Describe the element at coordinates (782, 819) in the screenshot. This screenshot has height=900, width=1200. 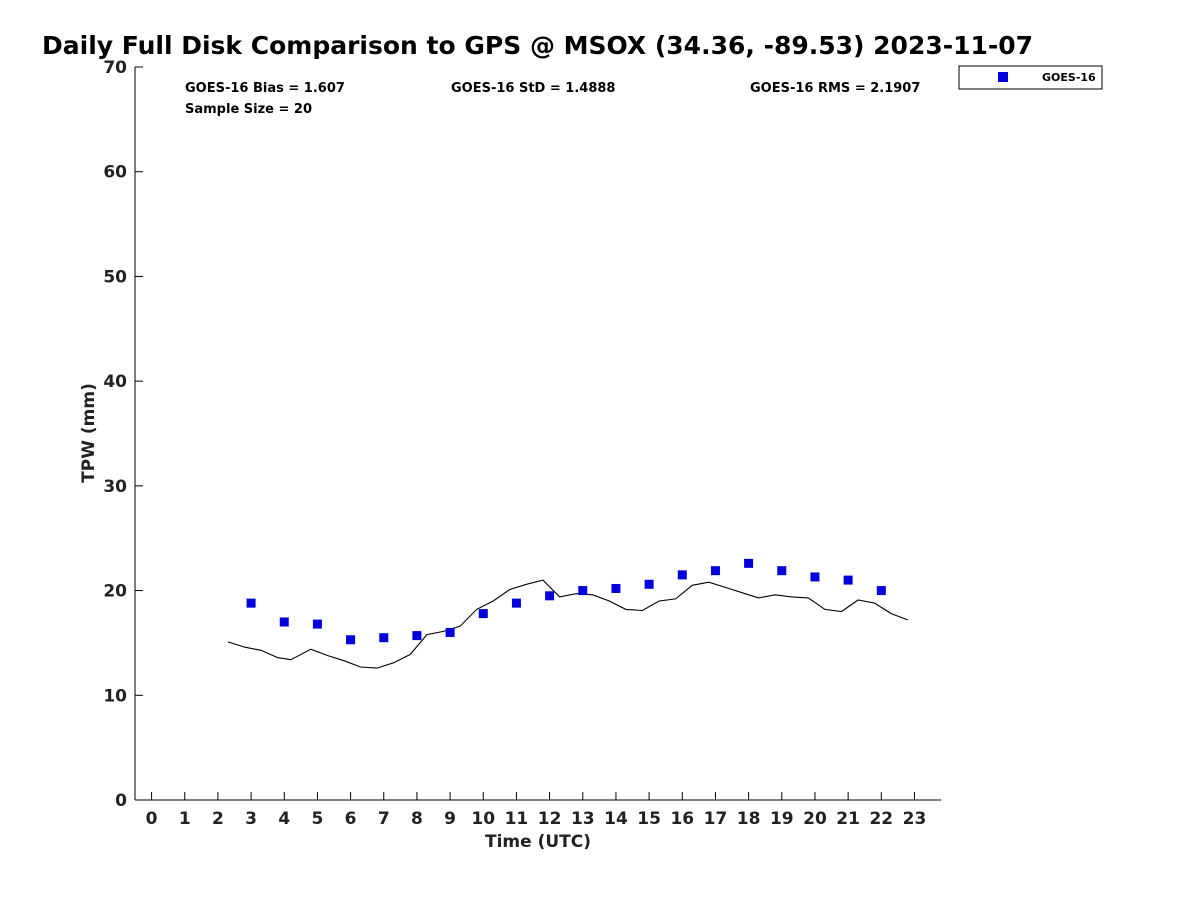
I see `x-tick-label: 19` at that location.